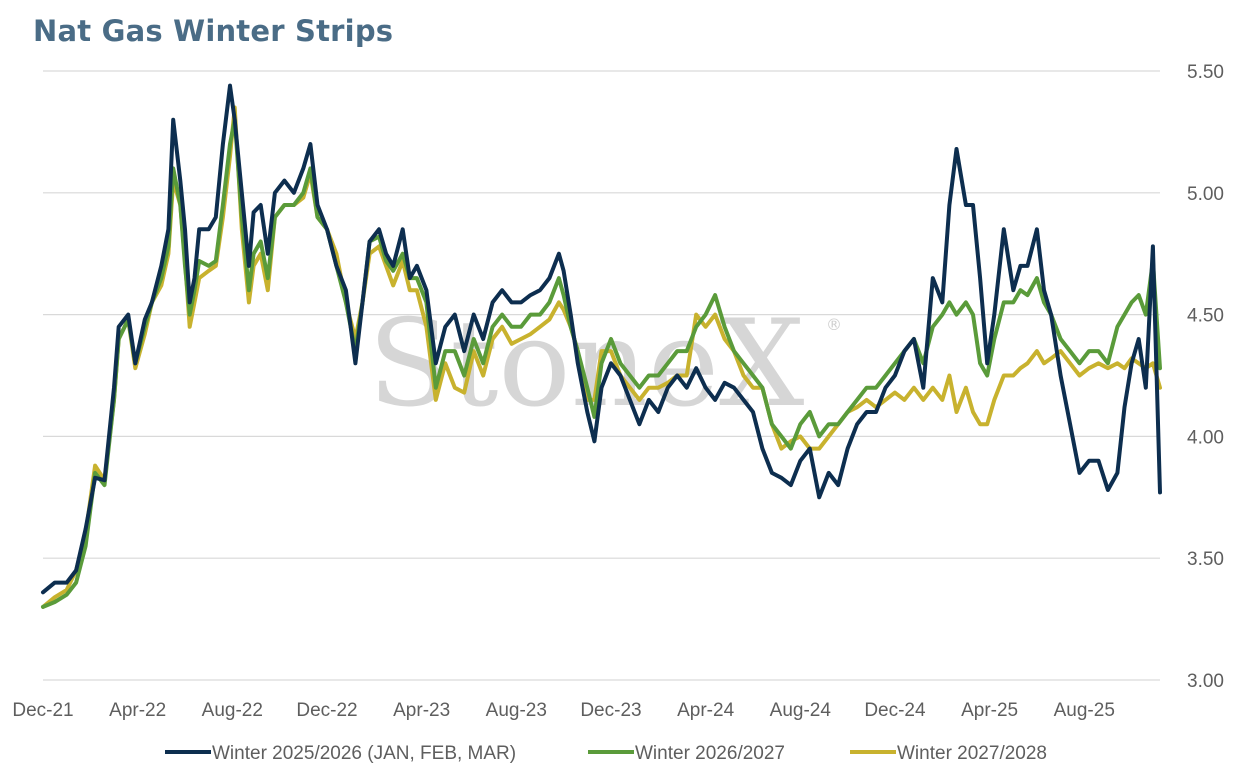 The image size is (1238, 775). Describe the element at coordinates (364, 753) in the screenshot. I see `legend-label: Winter 2025/2026 (JAN, FEB, MAR)` at that location.